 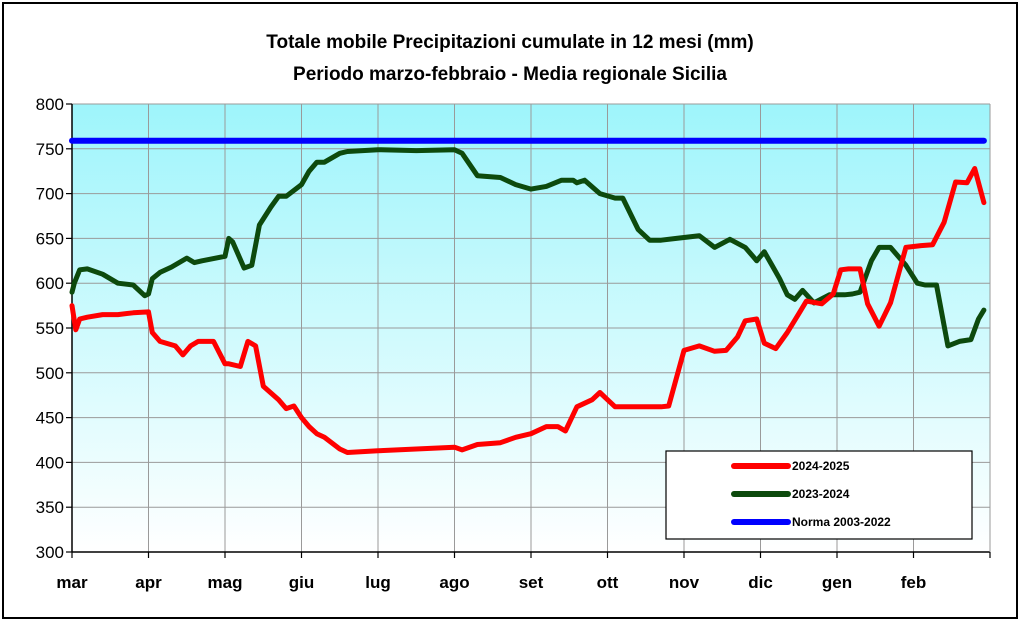 I want to click on y-tick-label: 400, so click(x=50, y=462).